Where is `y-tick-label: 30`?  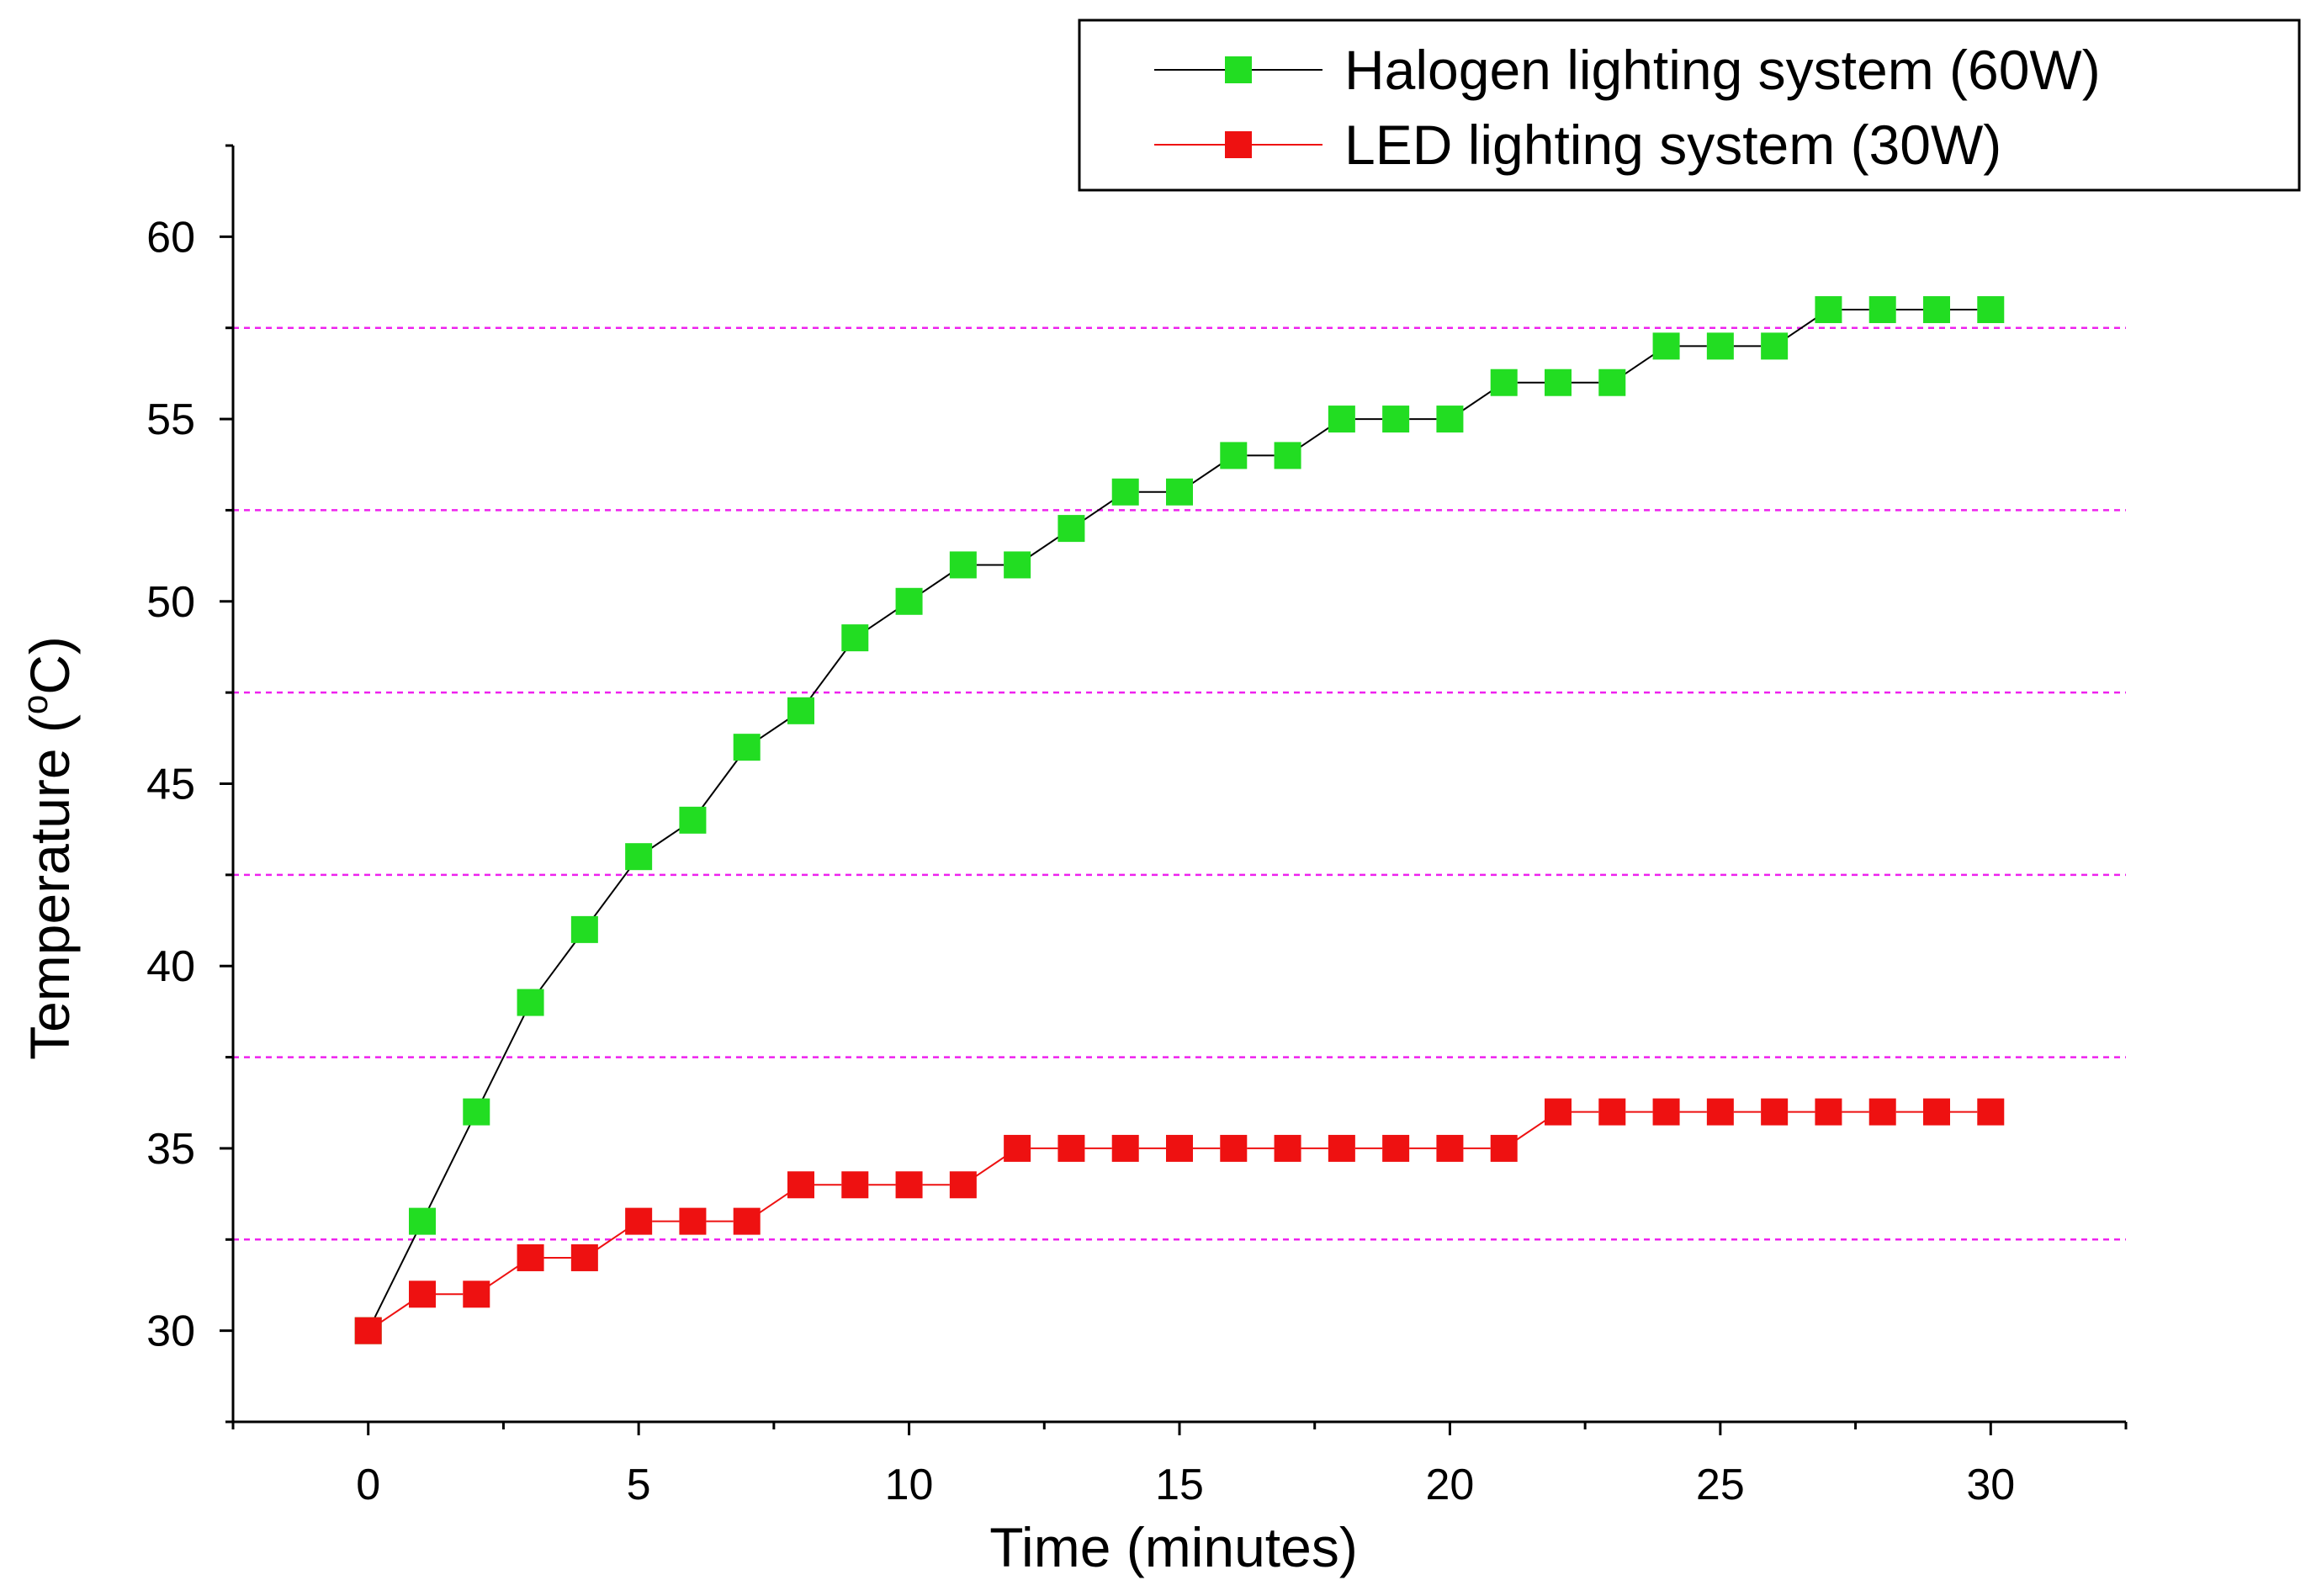
y-tick-label: 30 is located at coordinates (170, 1332).